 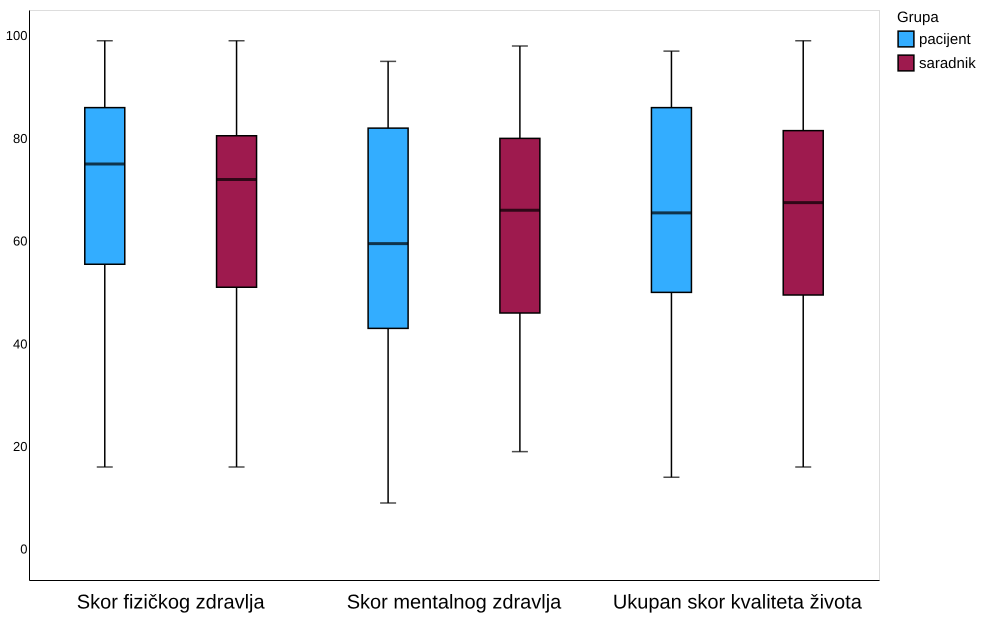 I want to click on legend-title: Grupa, so click(x=918, y=17).